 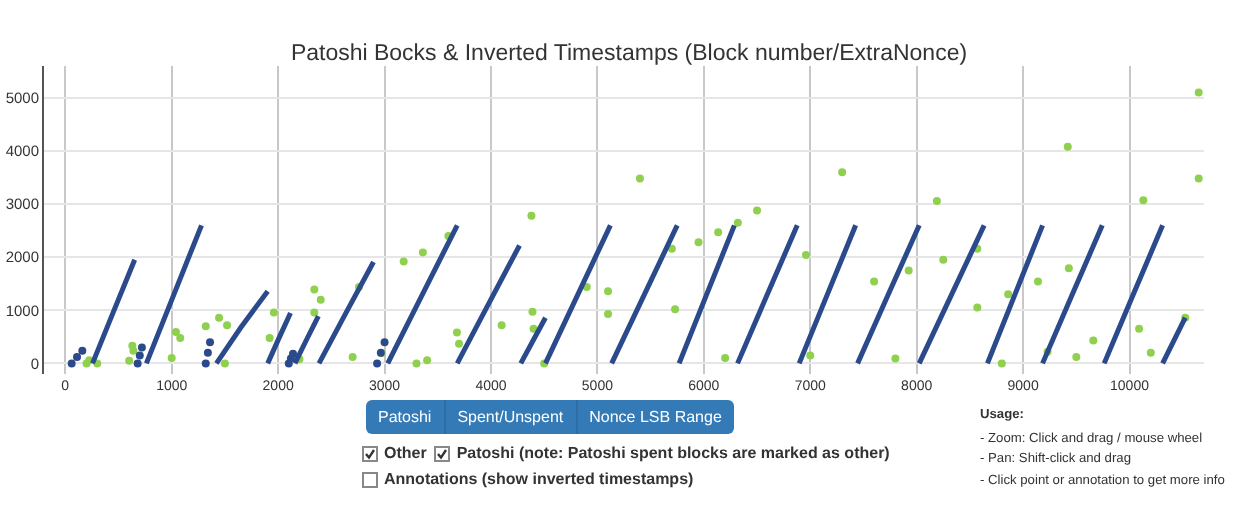 What do you see at coordinates (629, 54) in the screenshot?
I see `chart-title: Patoshi Bocks & Inverted Timestamps (Block number/ExtraNonce)` at bounding box center [629, 54].